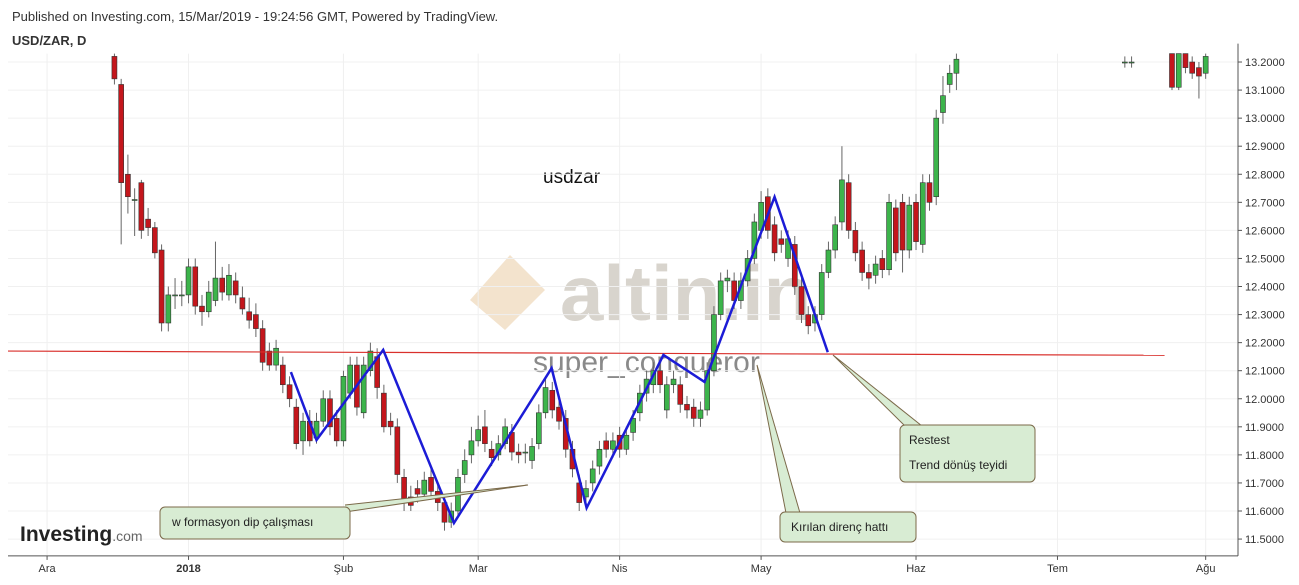  I want to click on logo-main: Investing, so click(66, 534).